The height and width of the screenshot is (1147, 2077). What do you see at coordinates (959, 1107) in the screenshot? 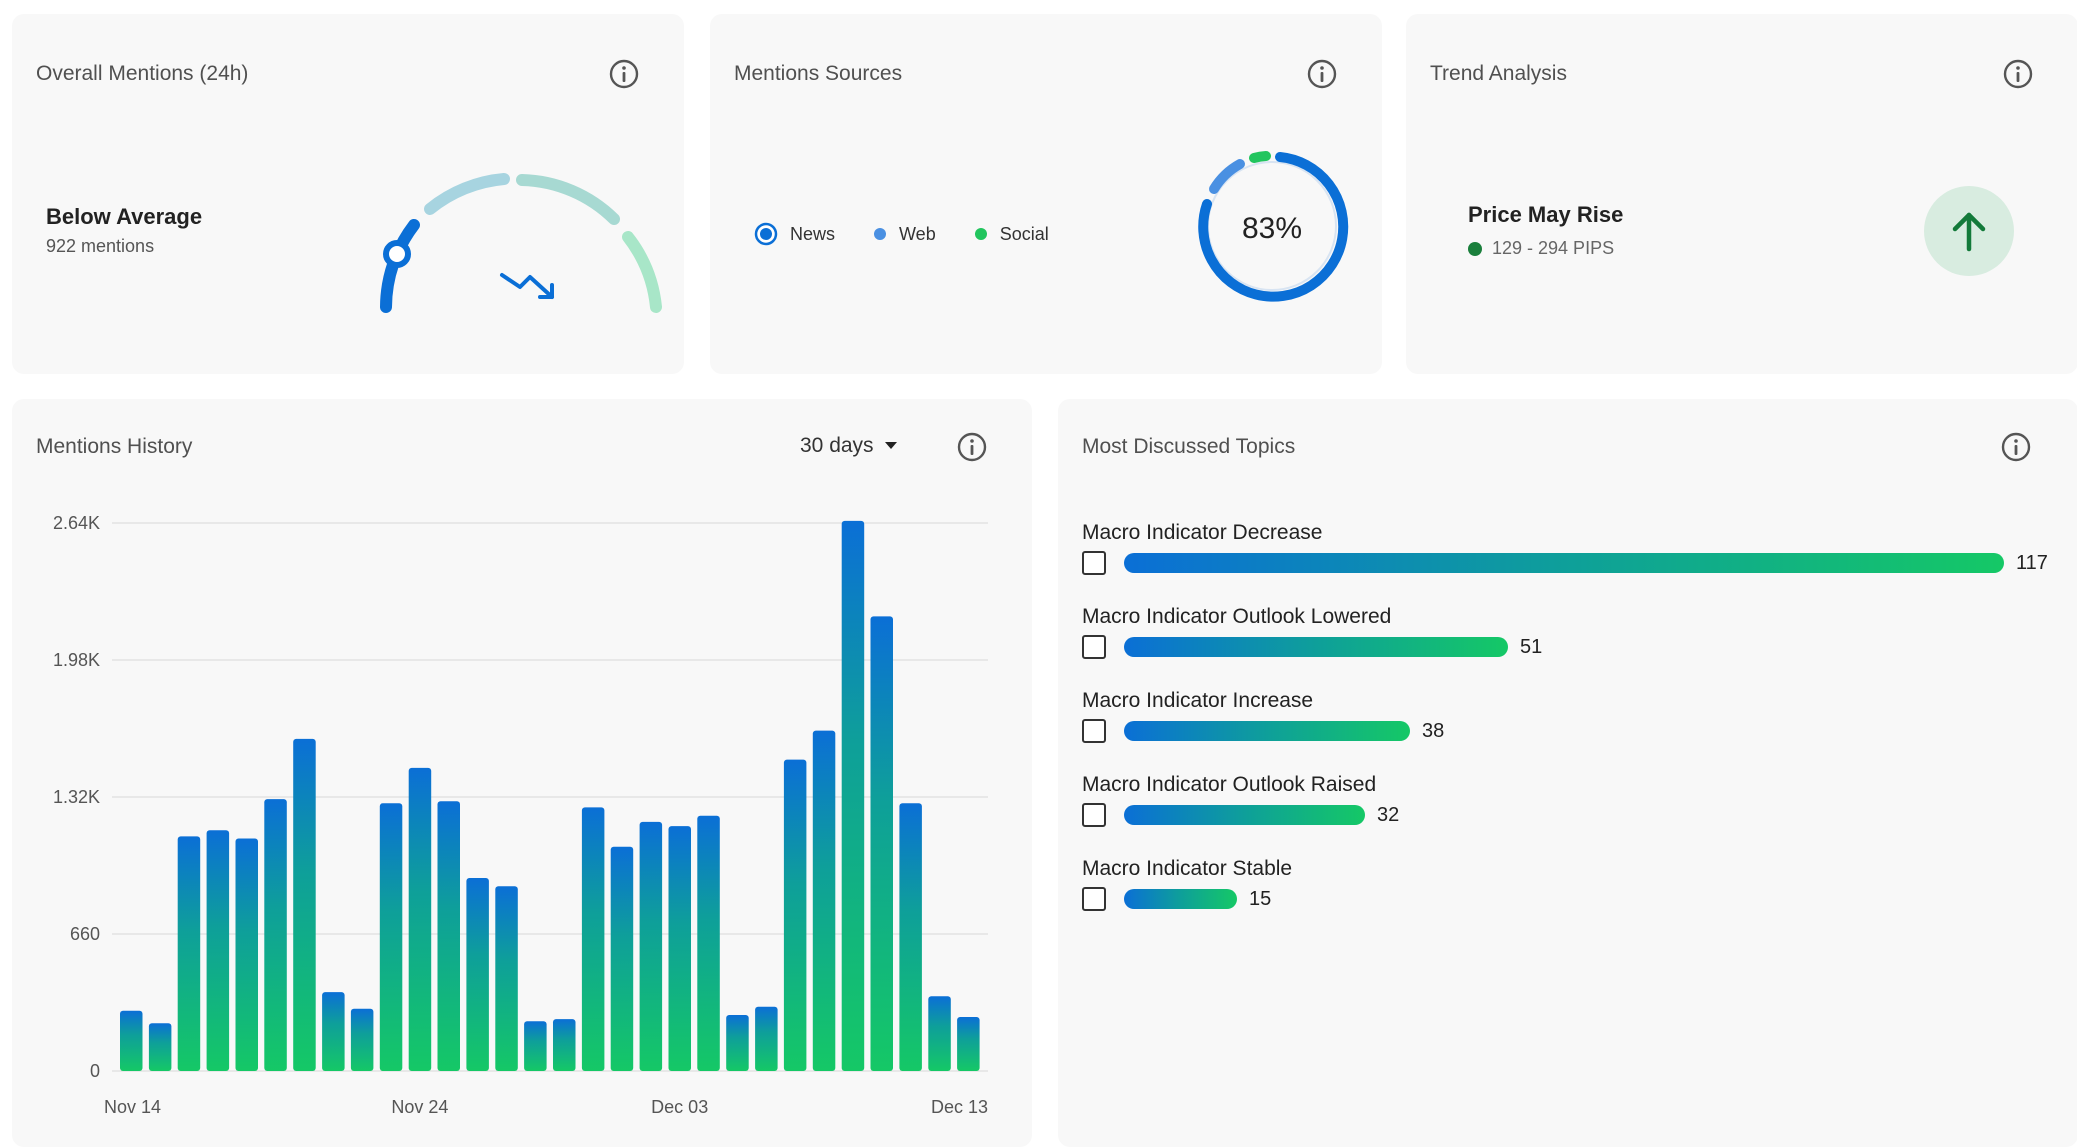
I see `x-tick-label: Dec 13` at bounding box center [959, 1107].